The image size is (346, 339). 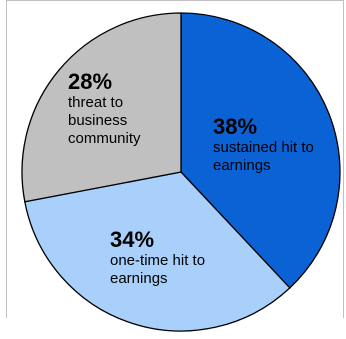 What do you see at coordinates (158, 270) in the screenshot?
I see `slice-desc-one-time: one-time hit to earnings` at bounding box center [158, 270].